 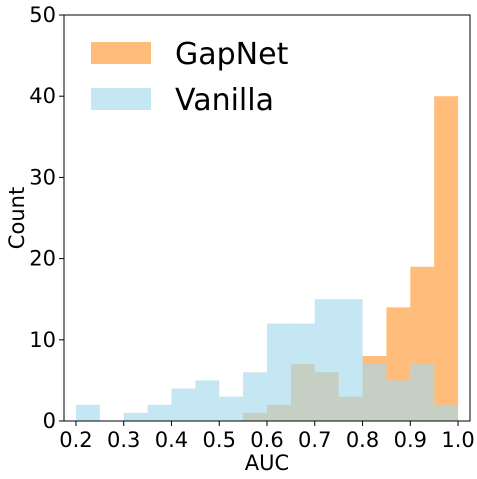 What do you see at coordinates (123, 440) in the screenshot?
I see `x-tick-label: 0.3` at bounding box center [123, 440].